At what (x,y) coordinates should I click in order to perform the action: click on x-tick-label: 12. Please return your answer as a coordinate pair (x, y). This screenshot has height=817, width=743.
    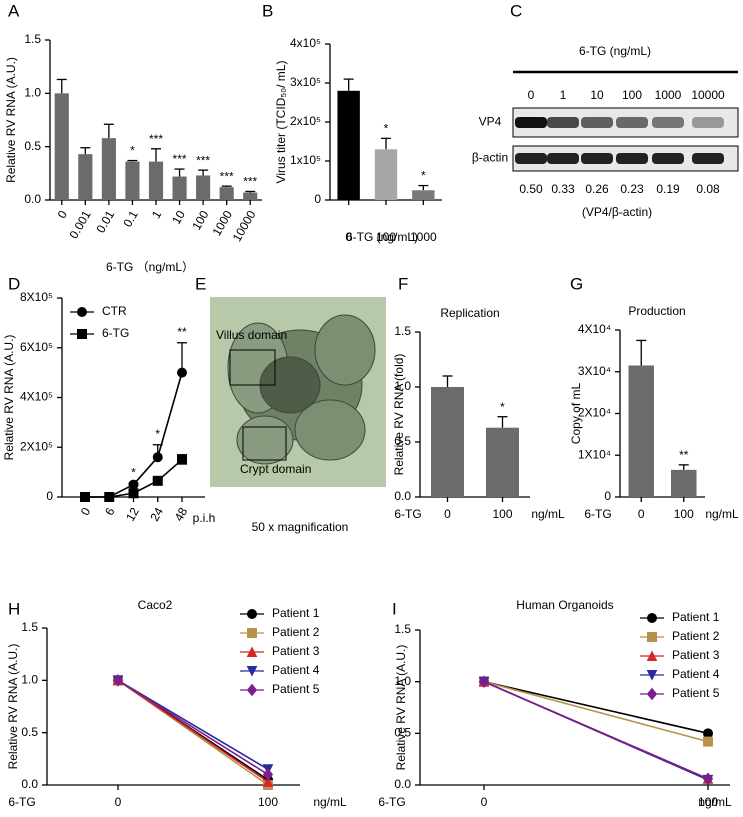
    Looking at the image, I should click on (132, 514).